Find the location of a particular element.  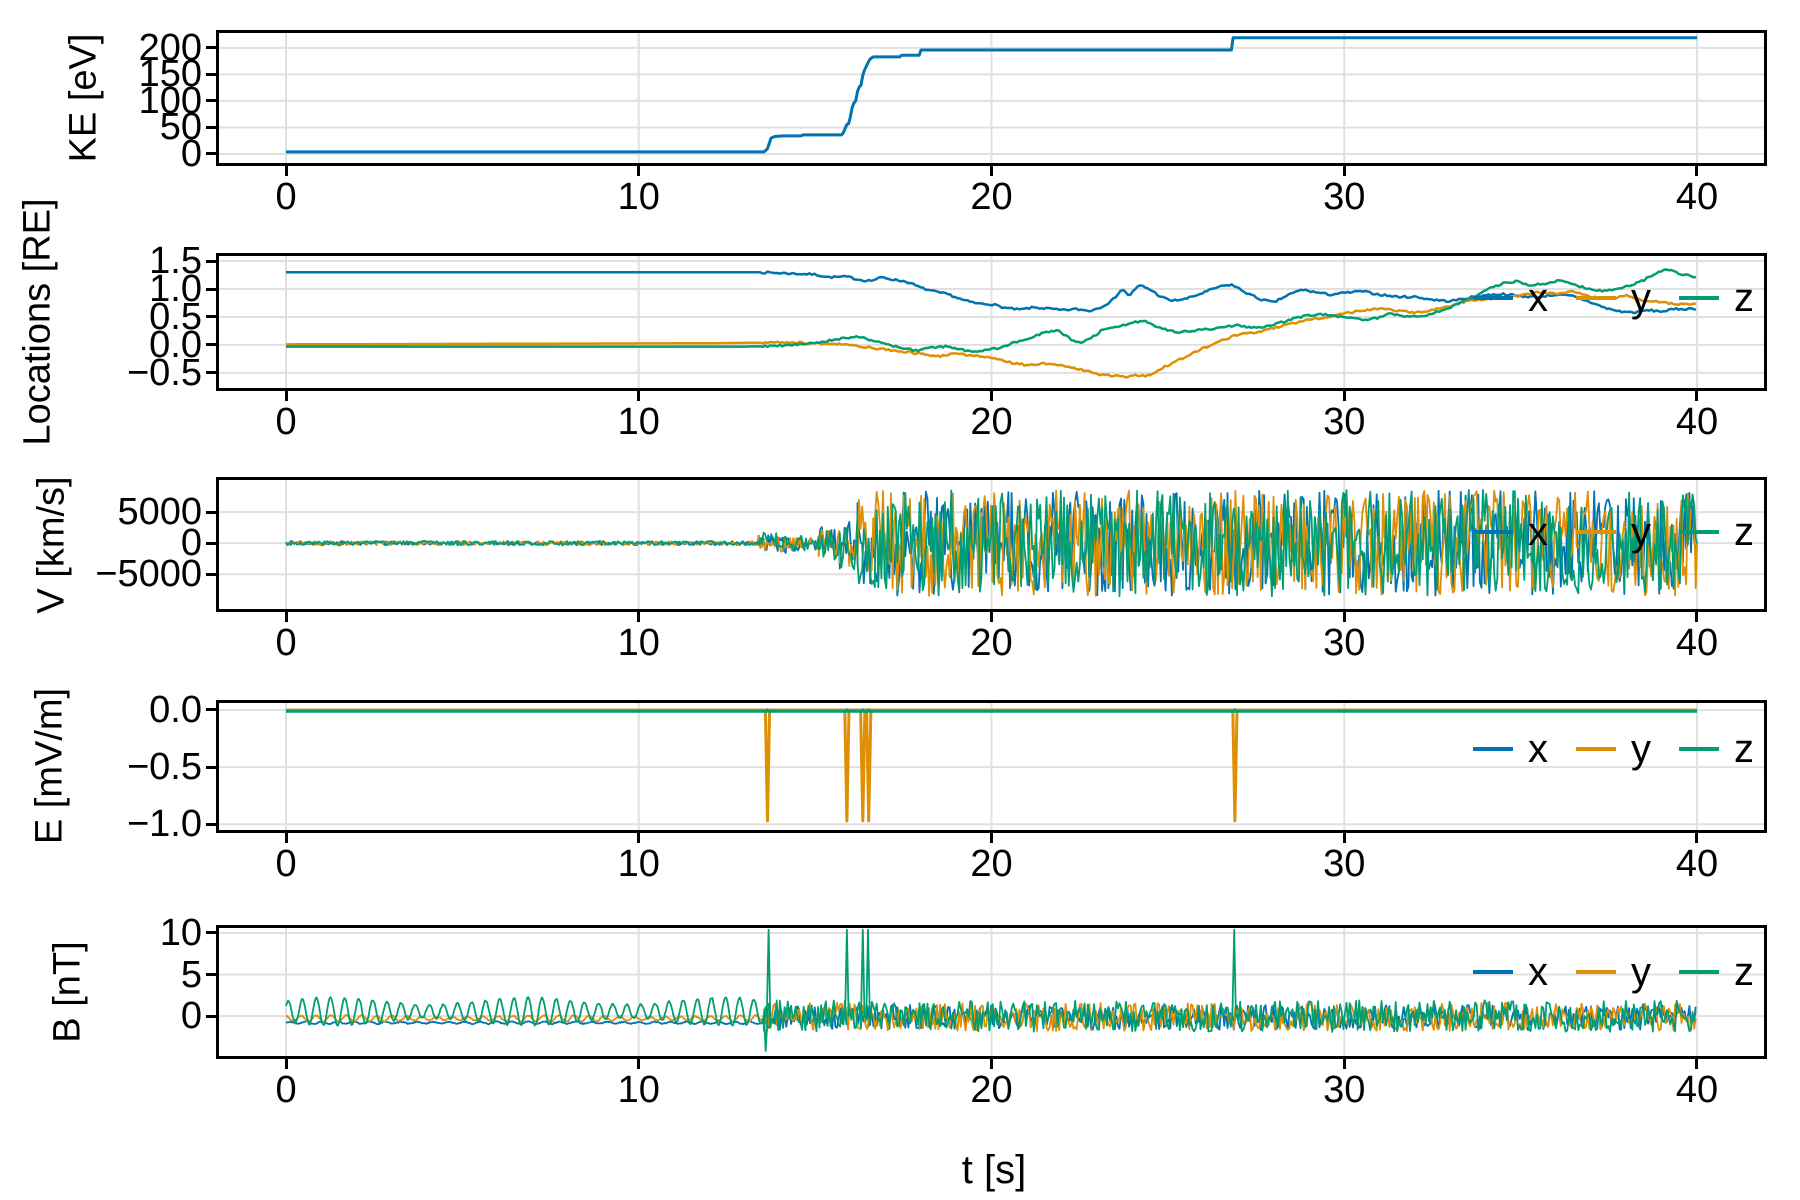

legend-label-z: z is located at coordinates (1744, 972).